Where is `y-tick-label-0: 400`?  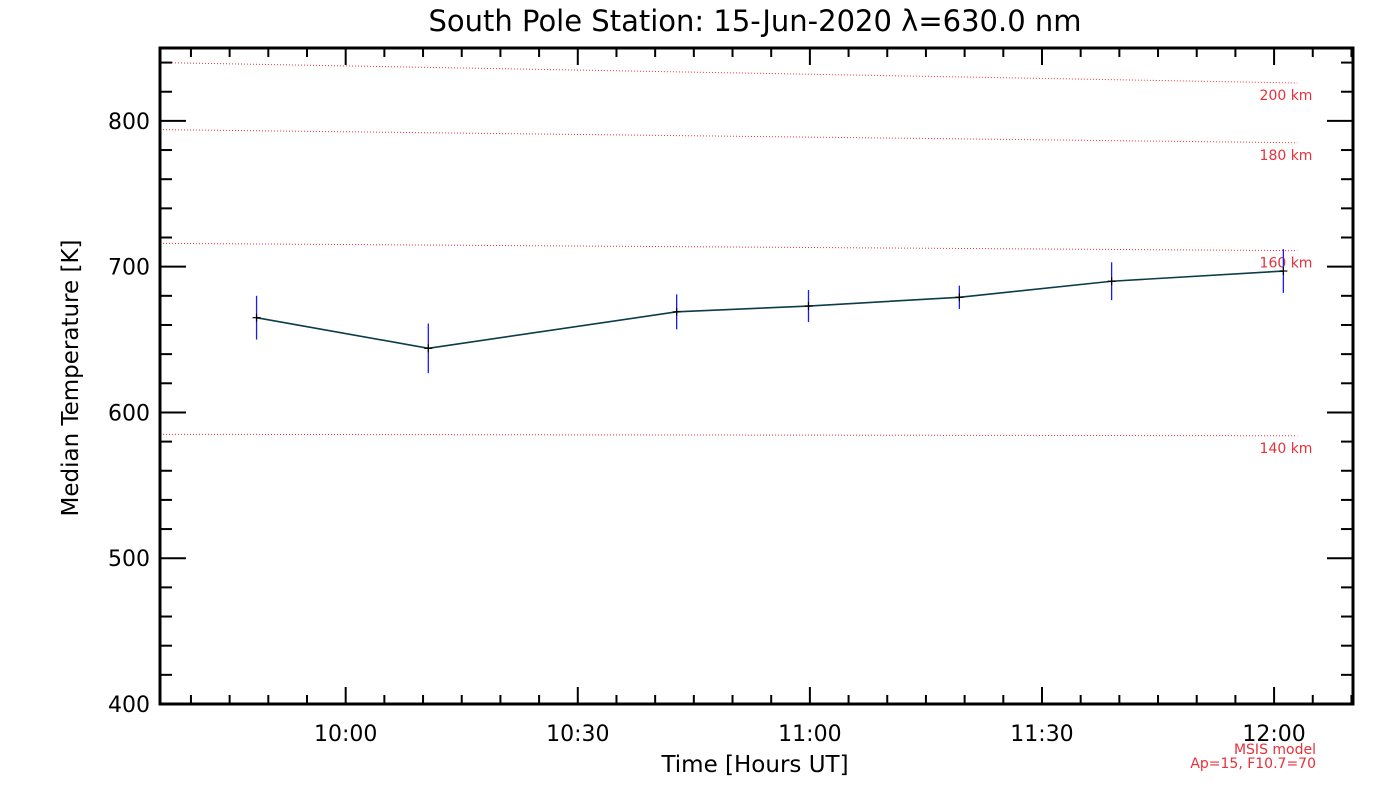 y-tick-label-0: 400 is located at coordinates (129, 705).